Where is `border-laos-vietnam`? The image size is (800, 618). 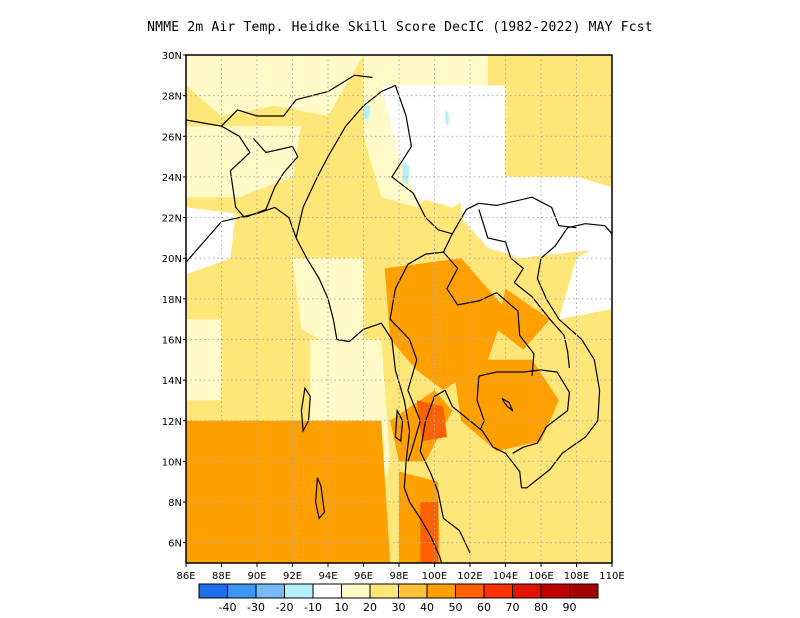 border-laos-vietnam is located at coordinates (524, 288).